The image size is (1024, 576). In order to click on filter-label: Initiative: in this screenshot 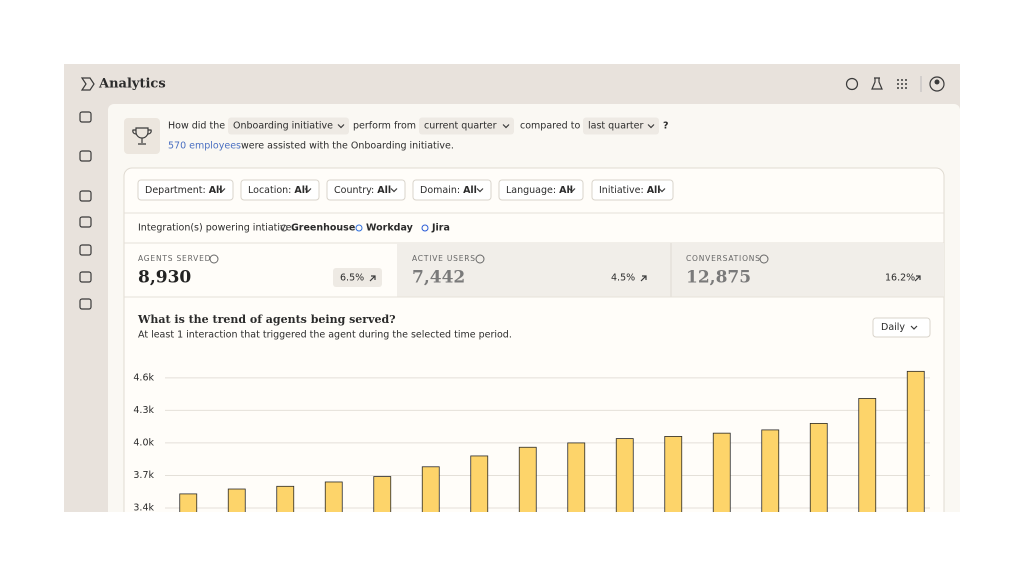, I will do `click(621, 190)`.